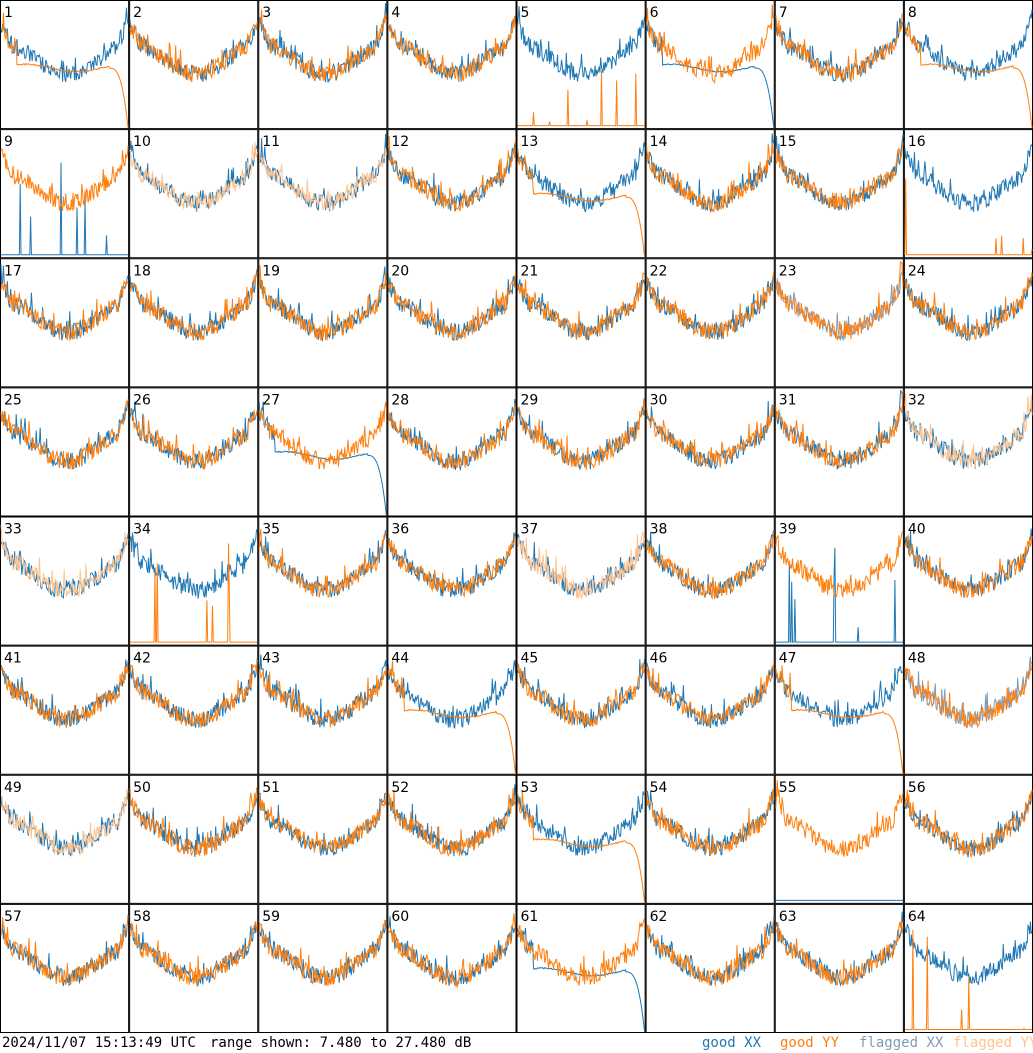 The width and height of the screenshot is (1033, 1053). What do you see at coordinates (530, 530) in the screenshot?
I see `panel-label: 37` at bounding box center [530, 530].